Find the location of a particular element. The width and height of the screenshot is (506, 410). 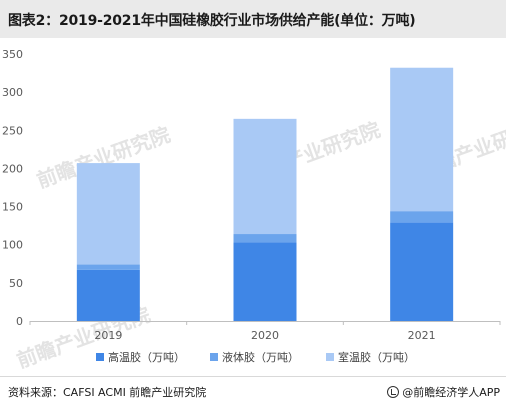

x-axis: 2019 2020 2021 is located at coordinates (265, 331).